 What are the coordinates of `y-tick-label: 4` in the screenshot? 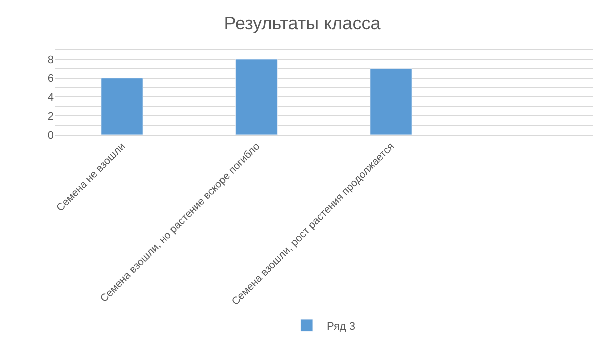 It's located at (51, 98).